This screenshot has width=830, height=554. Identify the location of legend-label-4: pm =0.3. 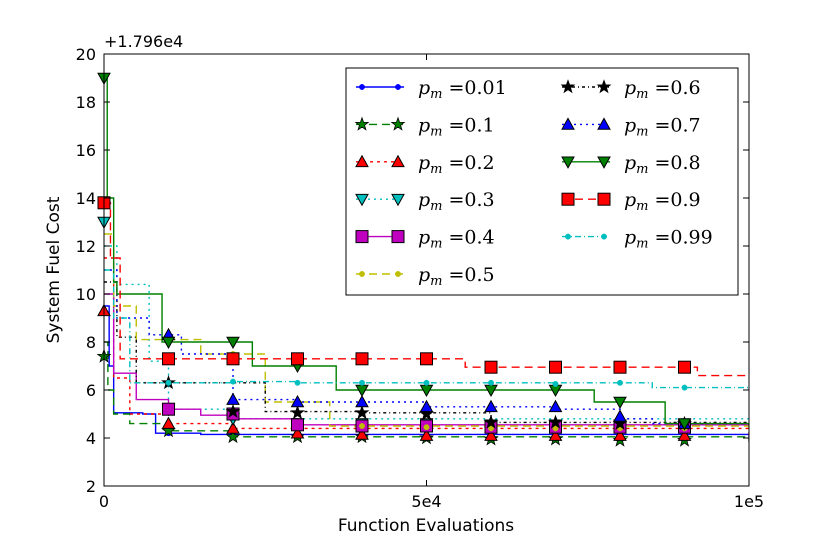
(456, 201).